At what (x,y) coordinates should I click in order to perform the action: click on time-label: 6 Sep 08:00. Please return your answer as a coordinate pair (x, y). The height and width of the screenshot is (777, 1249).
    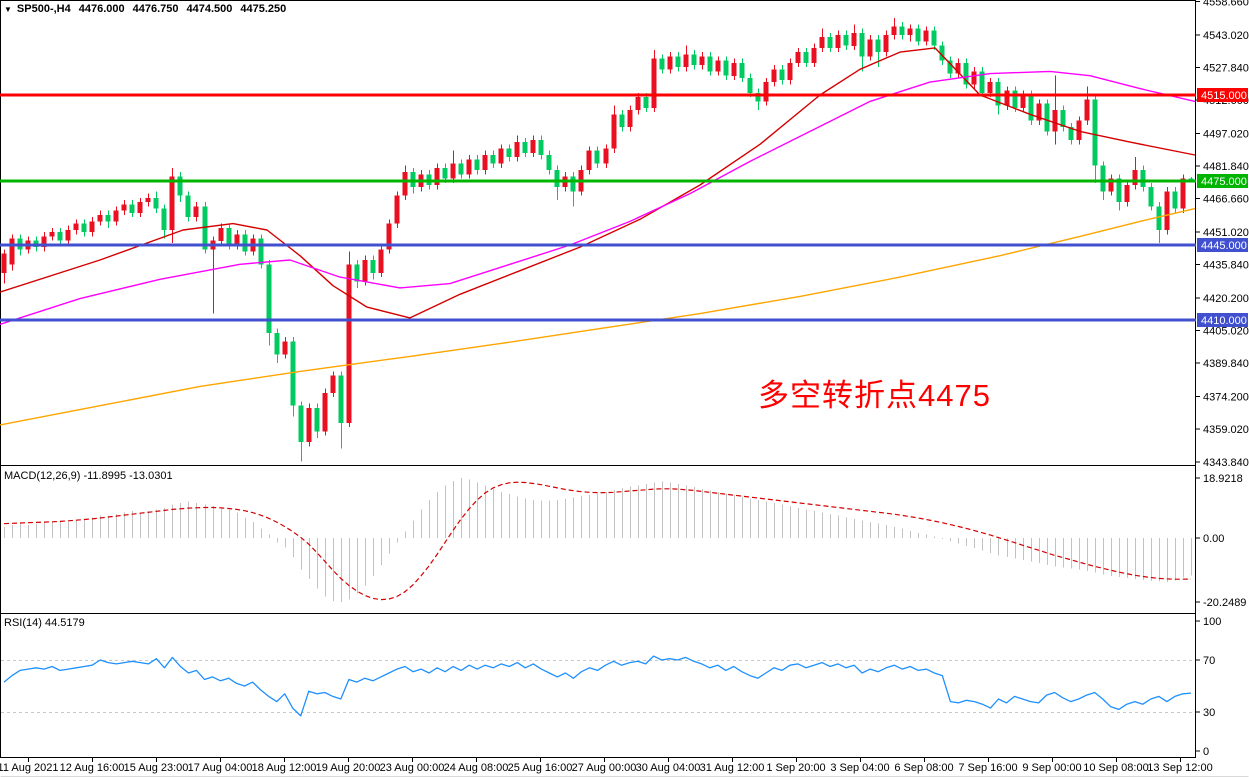
    Looking at the image, I should click on (923, 768).